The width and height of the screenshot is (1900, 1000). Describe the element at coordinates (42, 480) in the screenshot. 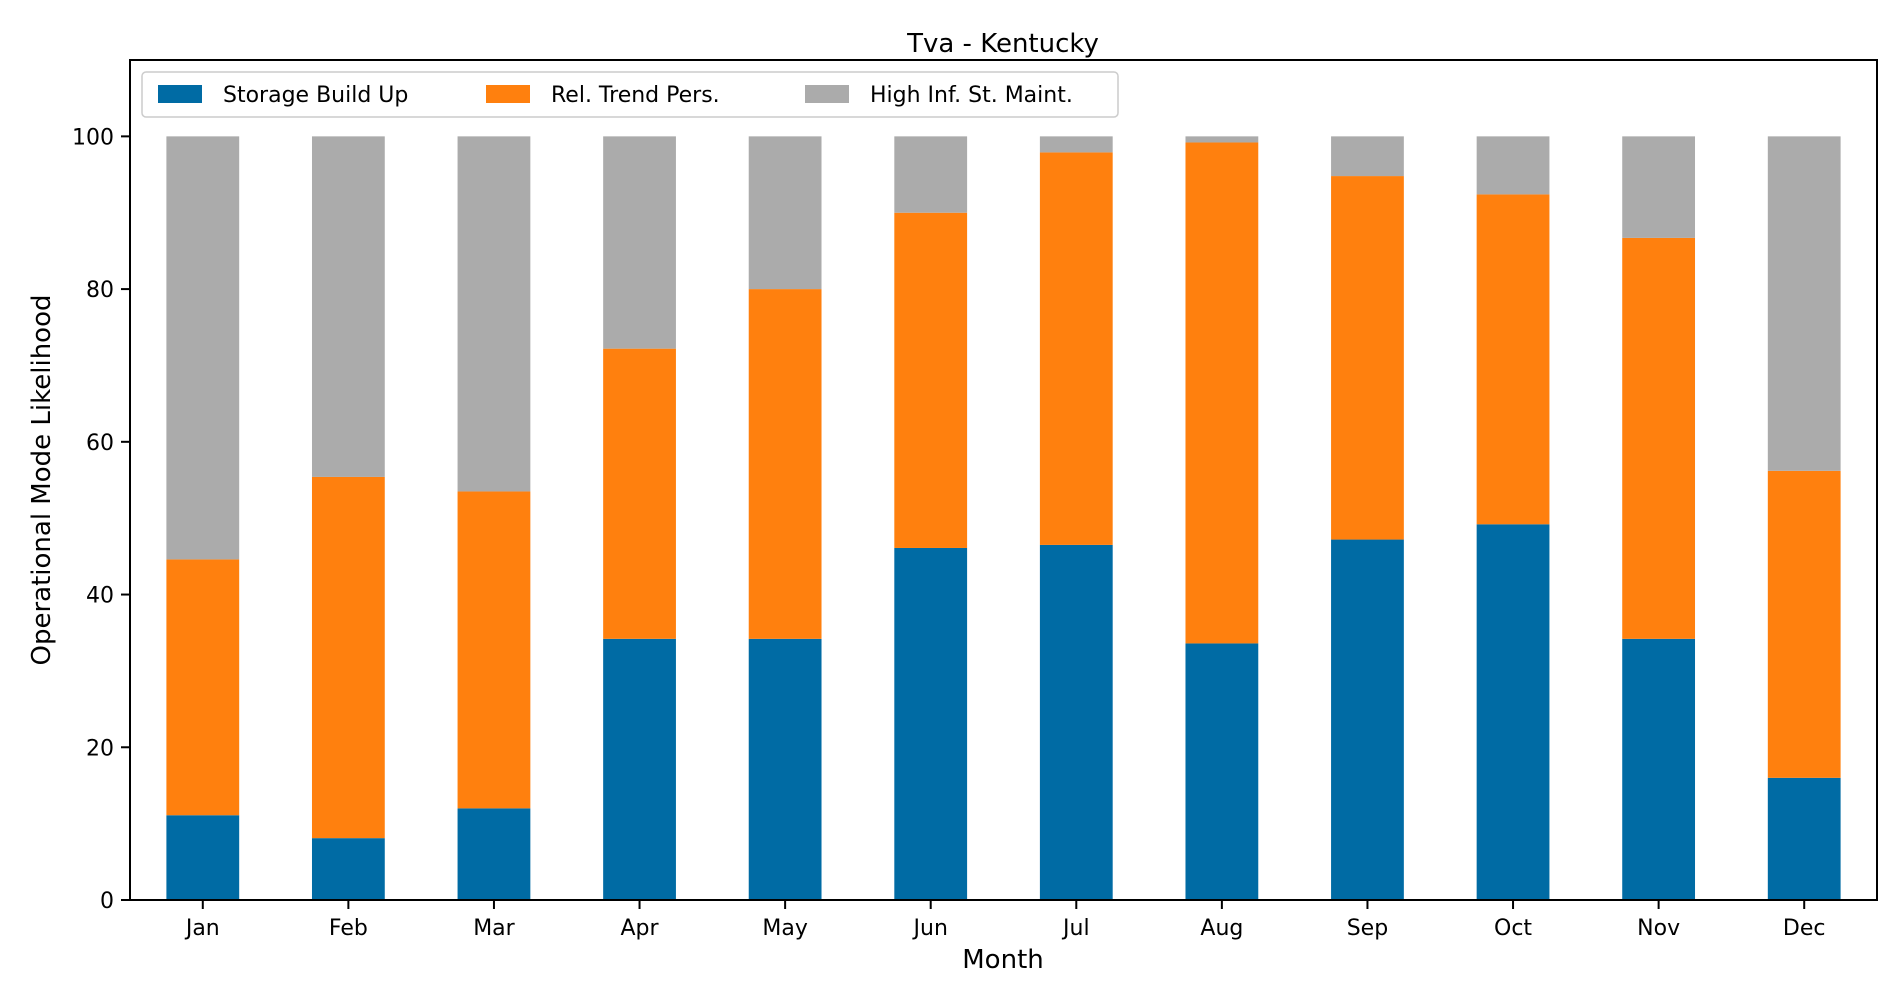

I see `y-axis-label: Operational Mode Likelihood` at that location.